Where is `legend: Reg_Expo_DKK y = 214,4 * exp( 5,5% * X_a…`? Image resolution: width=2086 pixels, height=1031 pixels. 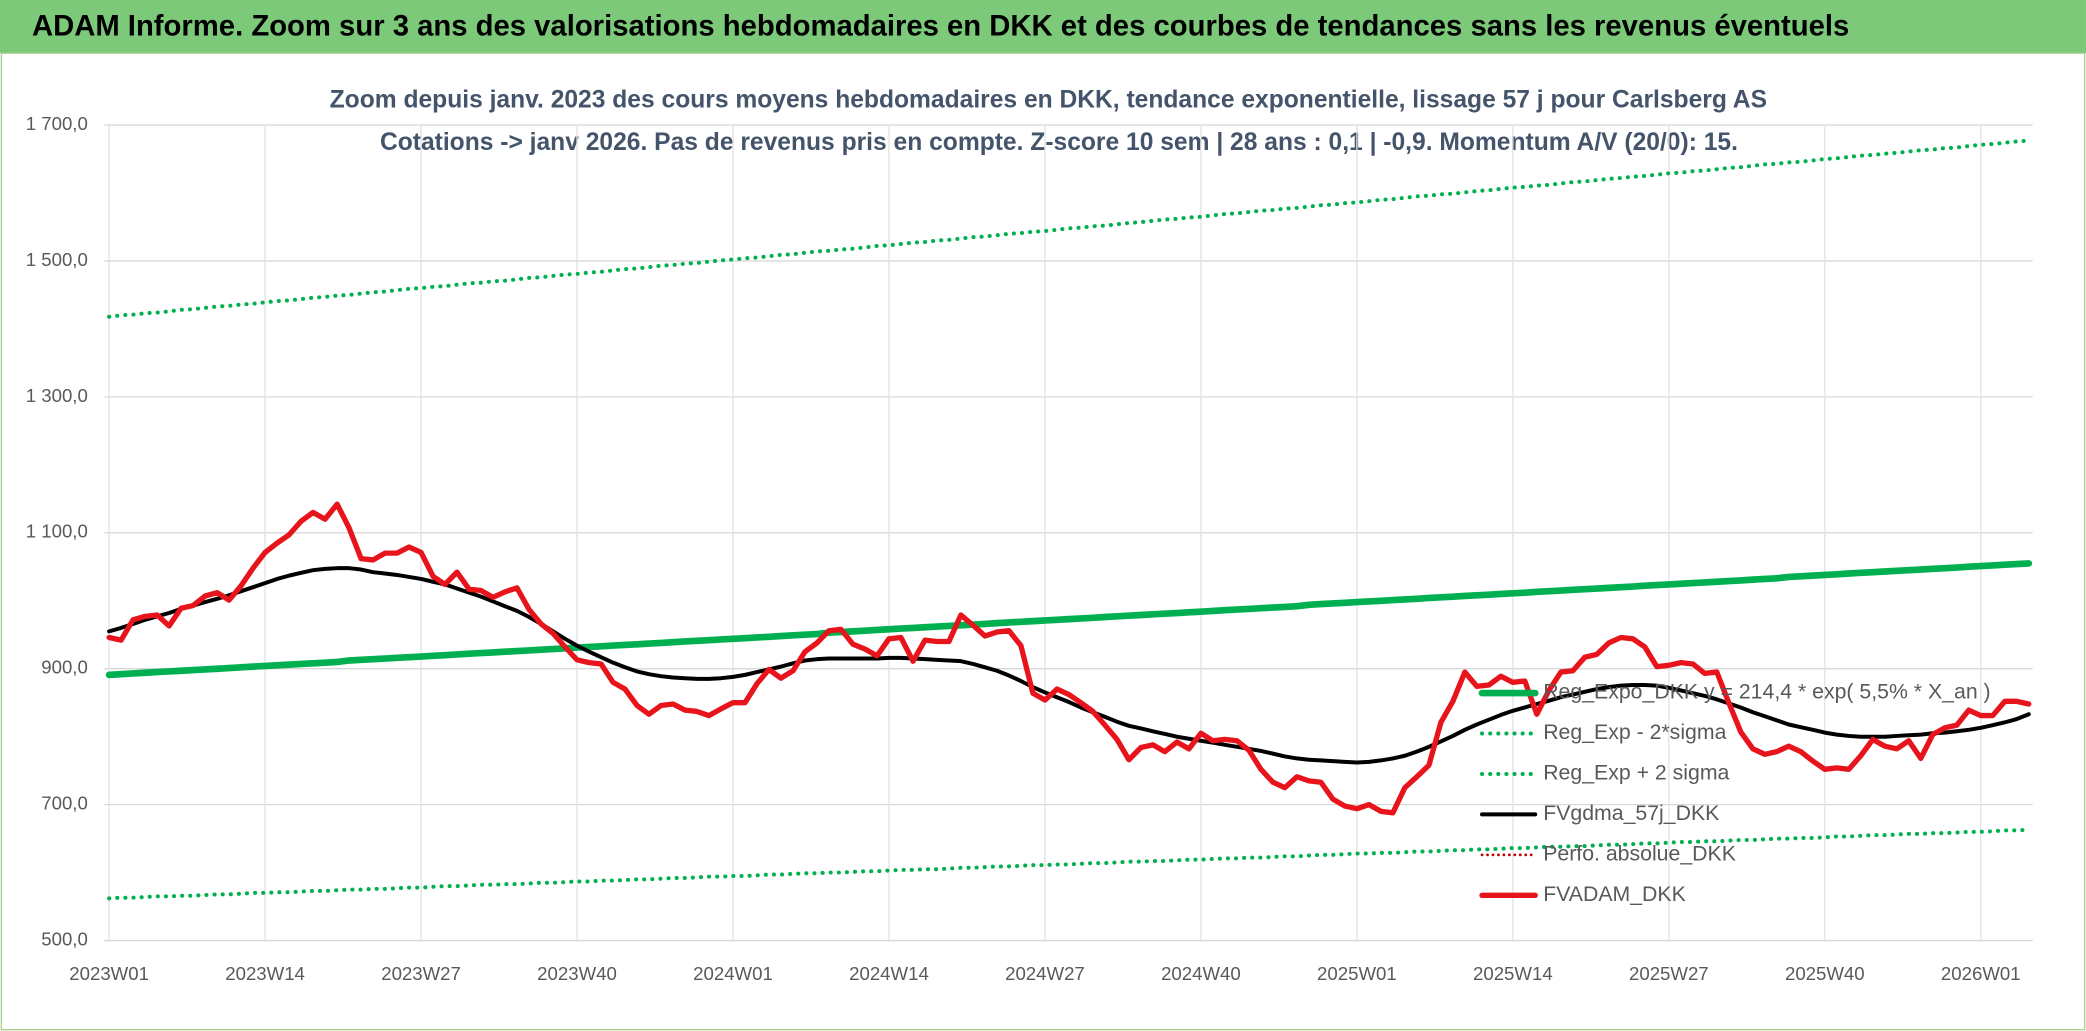
legend: Reg_Expo_DKK y = 214,4 * exp( 5,5% * X_a… is located at coordinates (1734, 793).